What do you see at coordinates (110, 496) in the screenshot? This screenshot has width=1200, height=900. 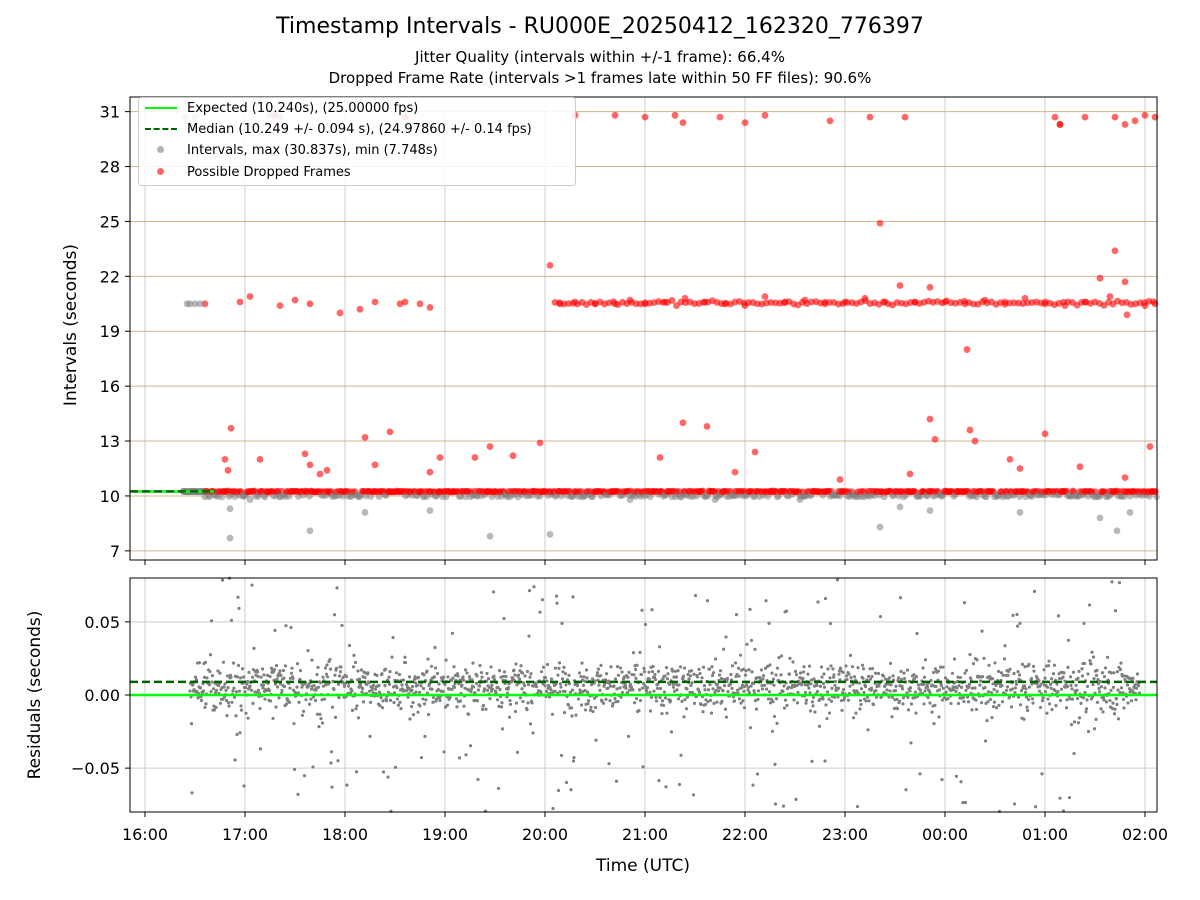 I see `y-tick-label: 10` at bounding box center [110, 496].